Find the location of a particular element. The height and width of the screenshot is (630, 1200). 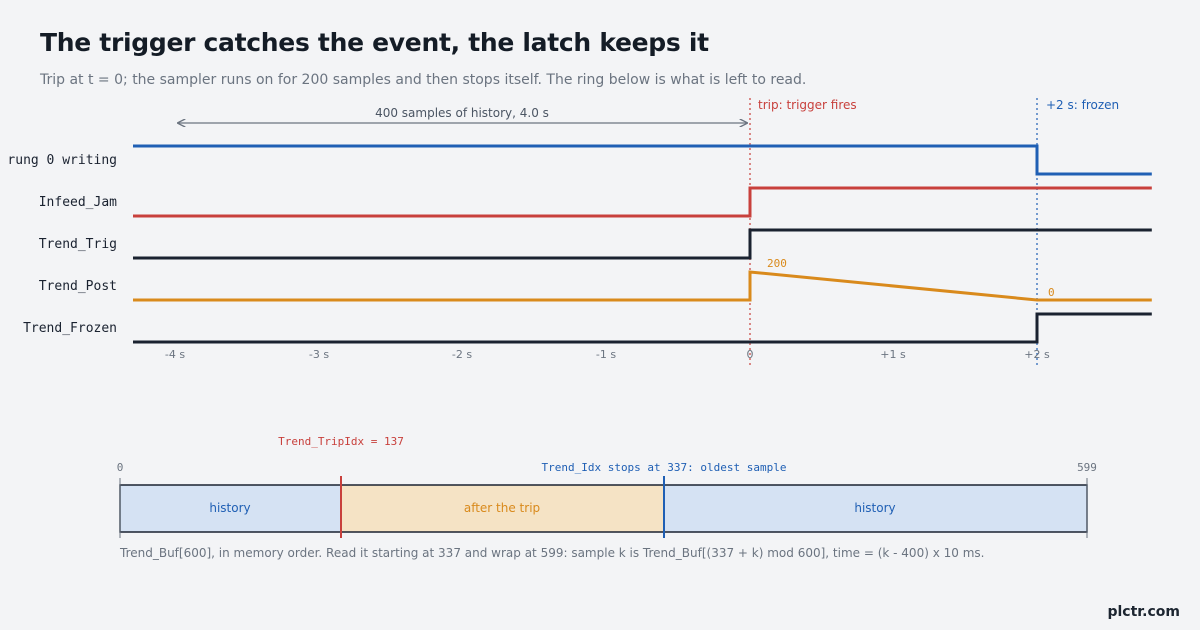

axis-tick-label: +2 s is located at coordinates (1037, 354).